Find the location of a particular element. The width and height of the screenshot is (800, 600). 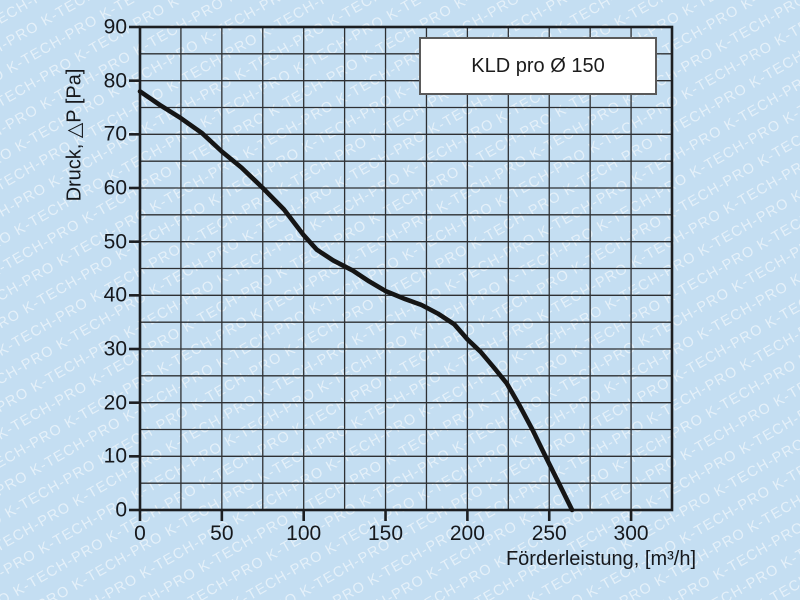

y-tick-label: 70 is located at coordinates (115, 134).